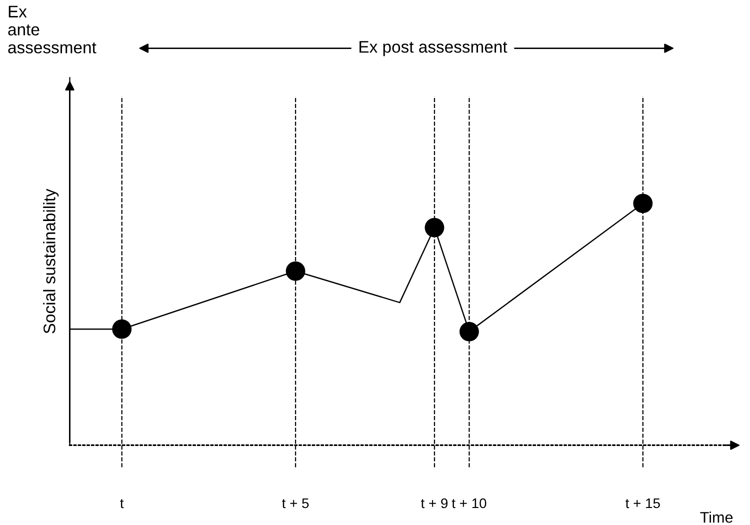  What do you see at coordinates (122, 503) in the screenshot?
I see `x-tick-label: t` at bounding box center [122, 503].